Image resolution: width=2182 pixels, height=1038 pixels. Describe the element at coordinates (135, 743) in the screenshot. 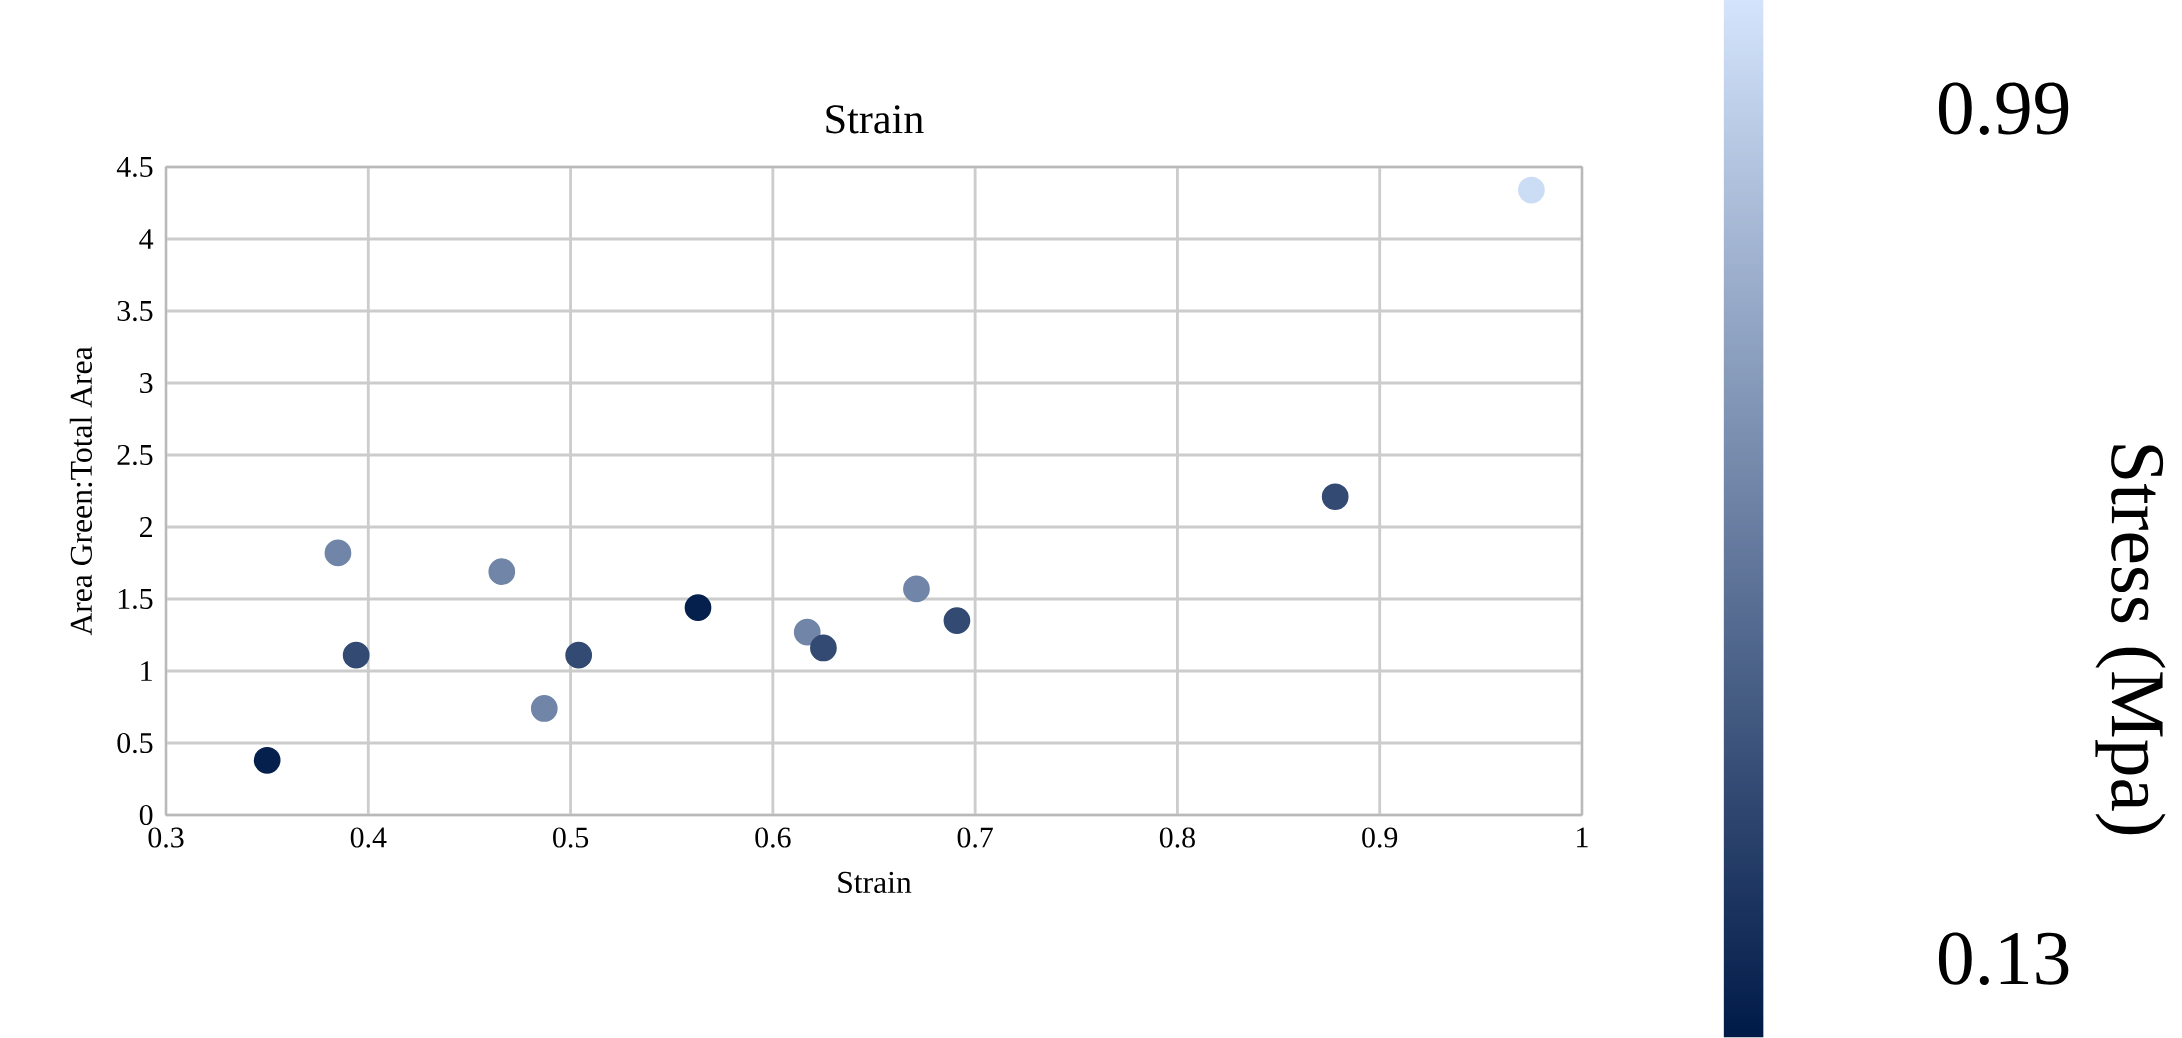

I see `y-tick-label: 0.5` at that location.